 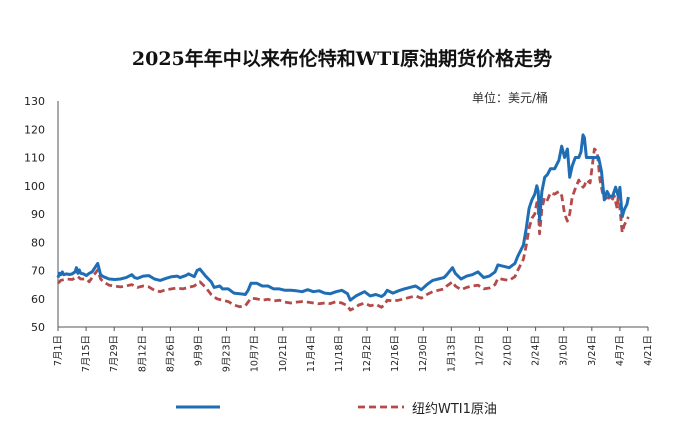 What do you see at coordinates (86, 353) in the screenshot?
I see `x-tick-label: 7月15日` at bounding box center [86, 353].